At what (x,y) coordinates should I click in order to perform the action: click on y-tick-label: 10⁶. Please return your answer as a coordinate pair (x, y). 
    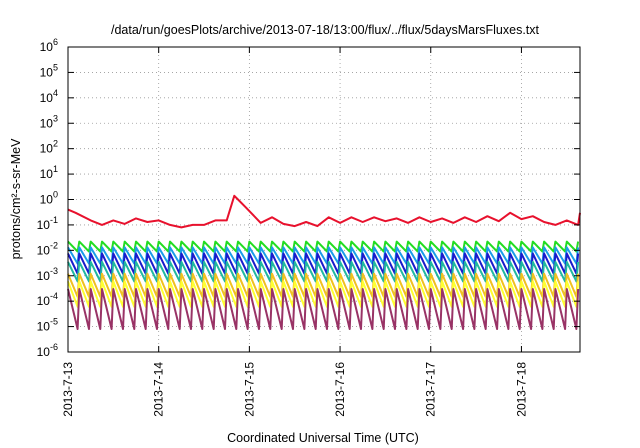
    Looking at the image, I should click on (49, 45).